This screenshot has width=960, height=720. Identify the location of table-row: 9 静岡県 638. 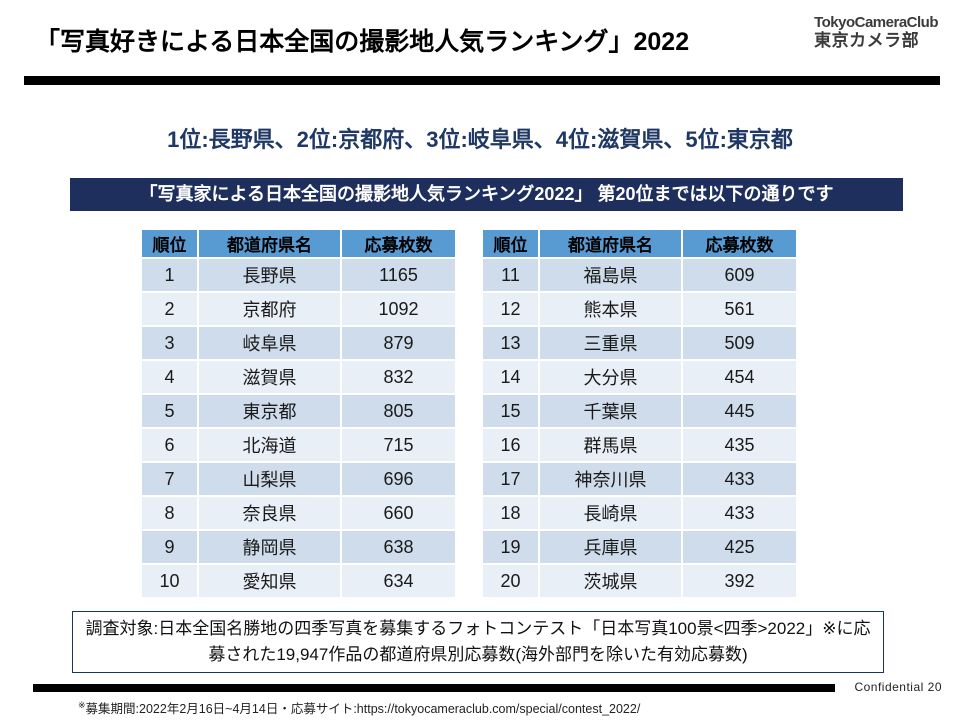
(298, 547).